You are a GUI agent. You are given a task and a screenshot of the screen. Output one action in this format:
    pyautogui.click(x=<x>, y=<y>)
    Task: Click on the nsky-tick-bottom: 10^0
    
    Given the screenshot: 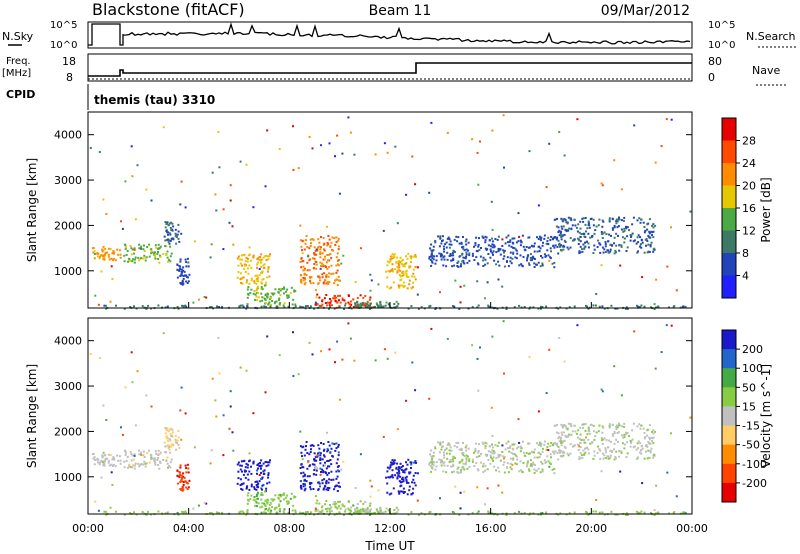 What is the action you would take?
    pyautogui.click(x=63, y=45)
    